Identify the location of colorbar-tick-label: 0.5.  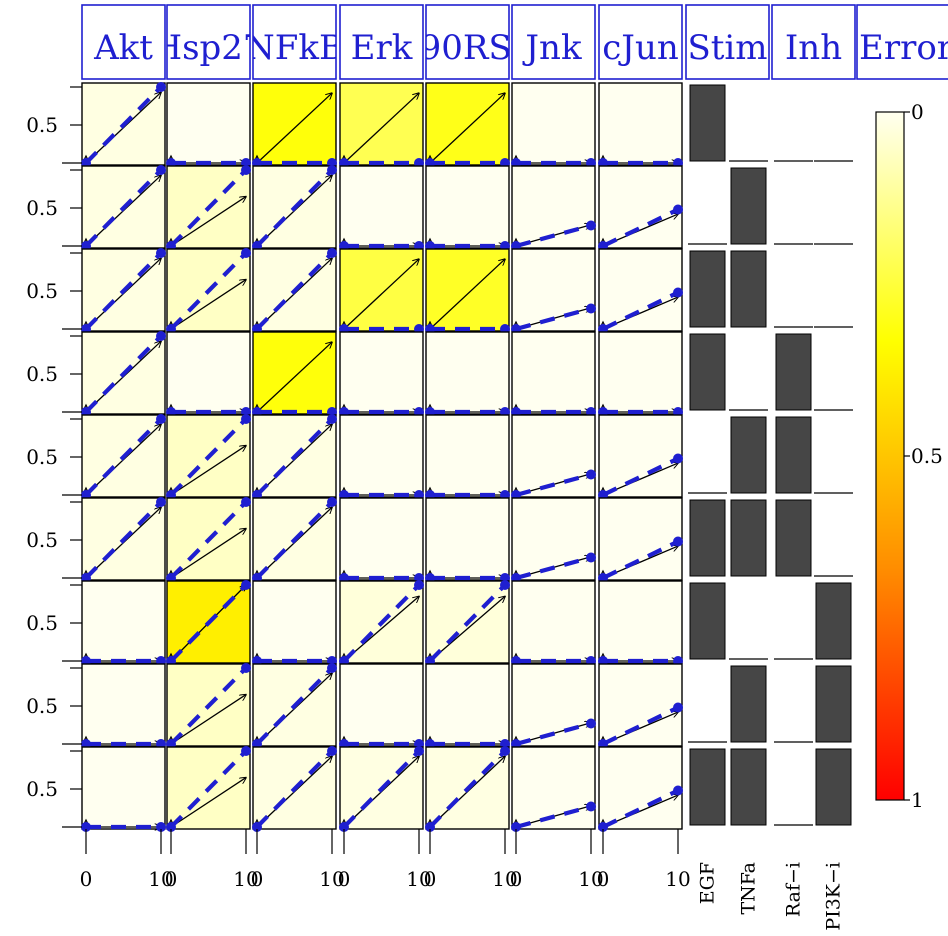
(927, 456).